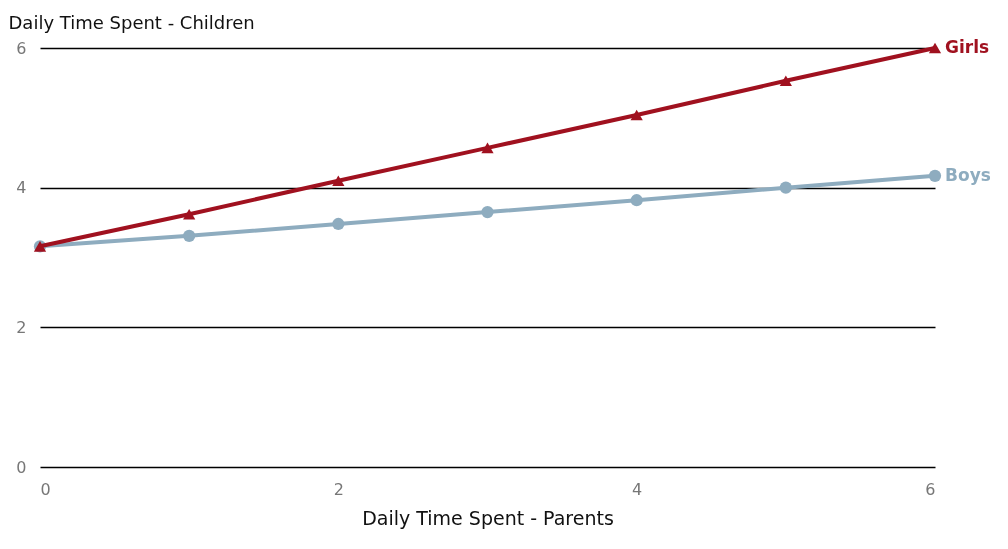 Image resolution: width=1008 pixels, height=549 pixels. Describe the element at coordinates (131, 22) in the screenshot. I see `y-axis-title: Daily Time Spent - Children` at that location.